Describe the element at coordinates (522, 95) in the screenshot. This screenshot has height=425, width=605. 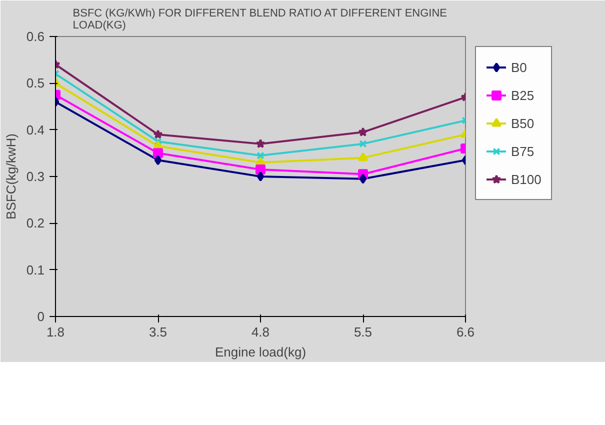
I see `legend-label: B25` at that location.